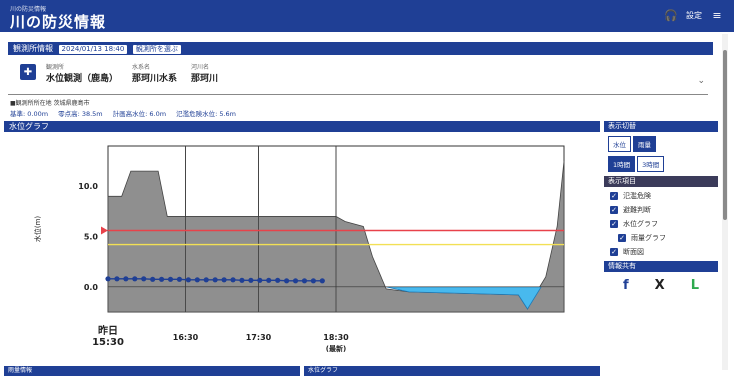 This screenshot has height=376, width=734. I want to click on layer-label: 水位グラフ, so click(640, 224).